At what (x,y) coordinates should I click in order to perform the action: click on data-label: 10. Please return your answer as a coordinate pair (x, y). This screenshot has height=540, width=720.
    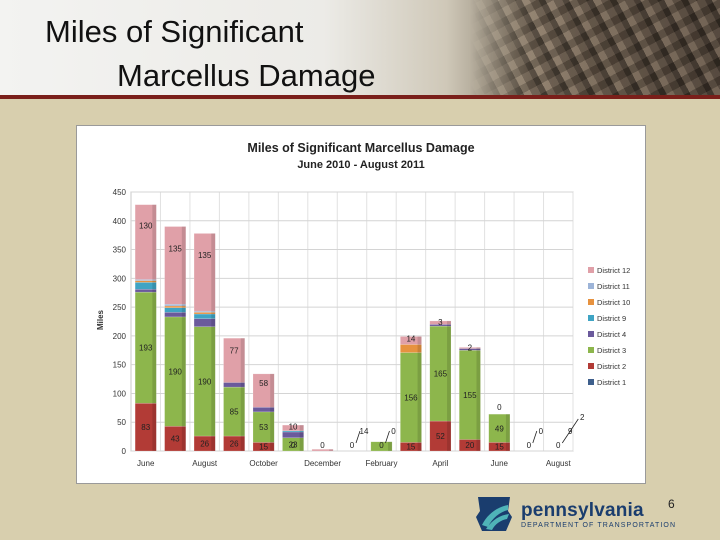
    Looking at the image, I should click on (293, 427).